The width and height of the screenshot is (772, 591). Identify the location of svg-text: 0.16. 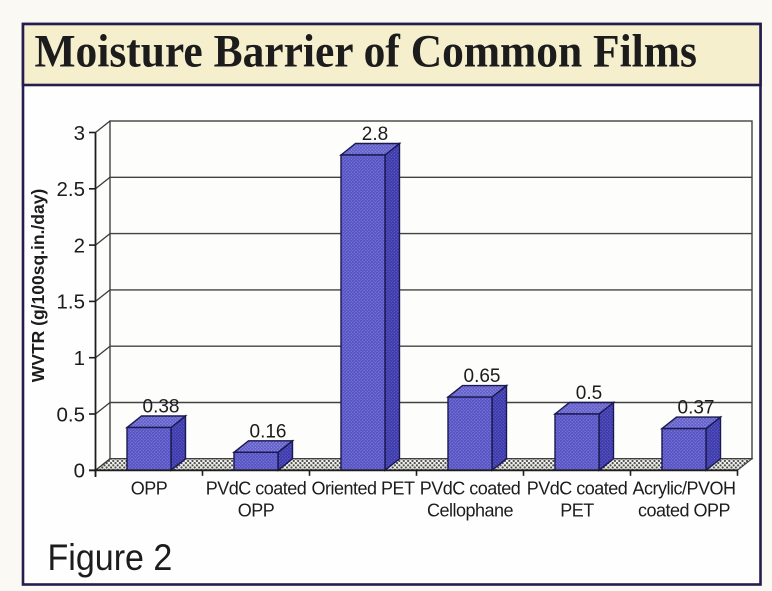
(268, 431).